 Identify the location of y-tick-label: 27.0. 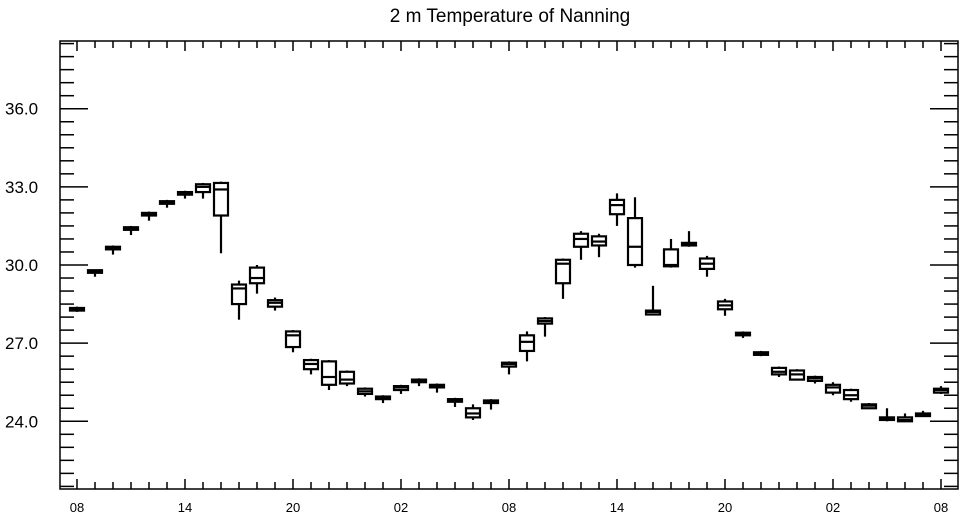
(21, 343).